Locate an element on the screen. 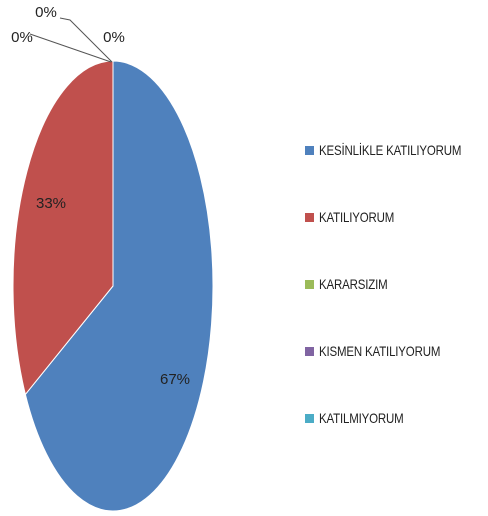 The width and height of the screenshot is (488, 516). legend-item: KATILIYORUM is located at coordinates (395, 217).